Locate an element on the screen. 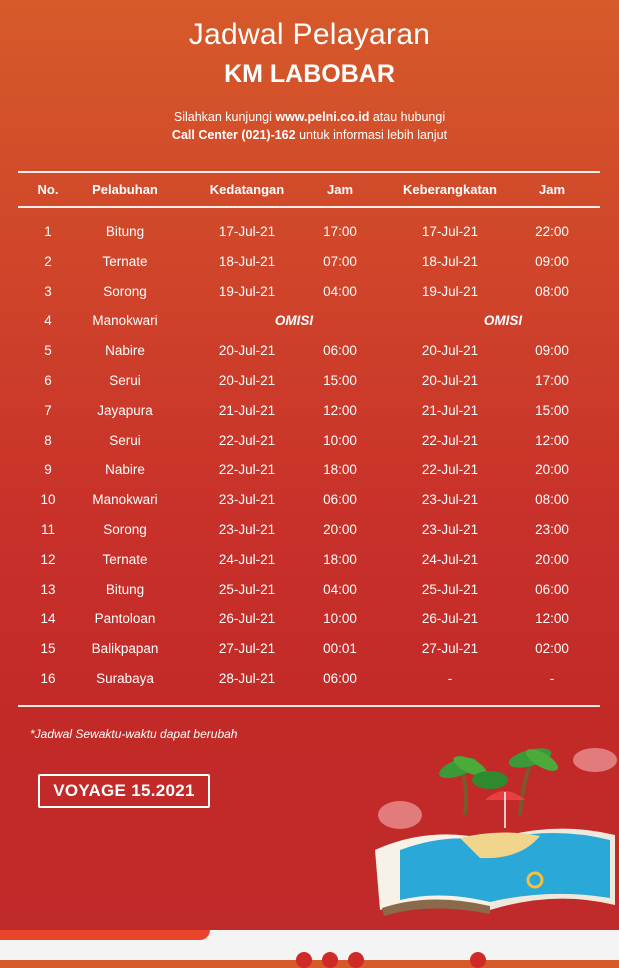 The height and width of the screenshot is (968, 619). cell-arrival-date: 22-Jul-21 is located at coordinates (247, 440).